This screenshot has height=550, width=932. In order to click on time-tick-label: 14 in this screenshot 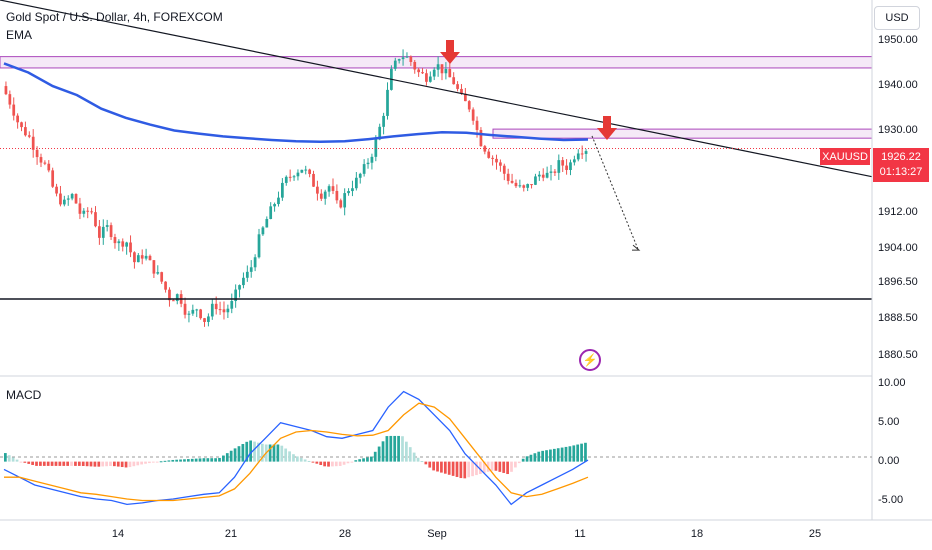, I will do `click(118, 534)`.